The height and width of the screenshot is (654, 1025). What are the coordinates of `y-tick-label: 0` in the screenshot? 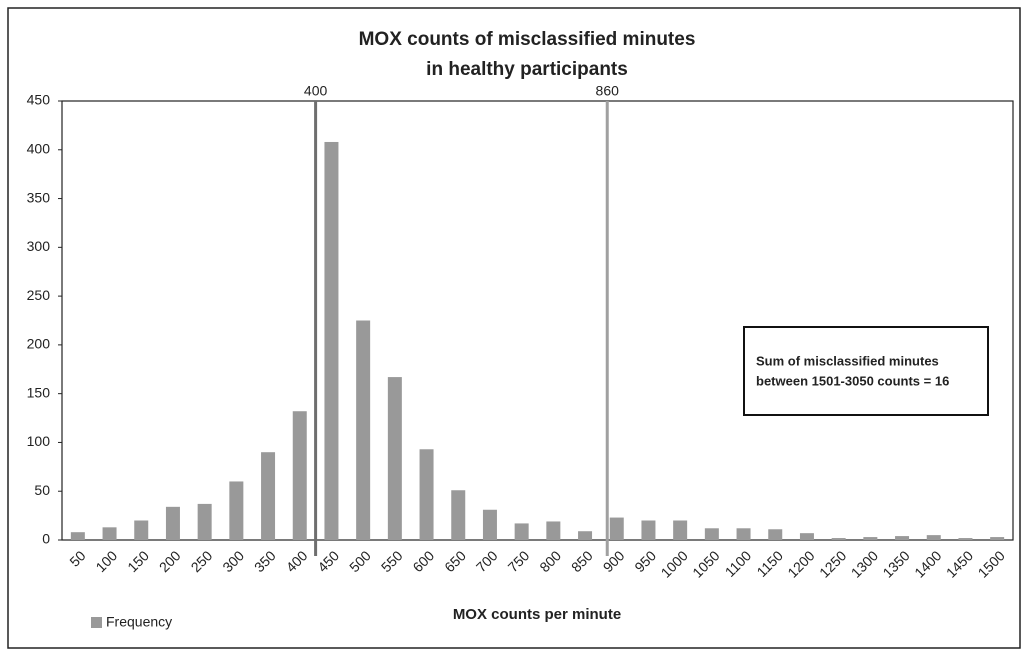 It's located at (46, 539).